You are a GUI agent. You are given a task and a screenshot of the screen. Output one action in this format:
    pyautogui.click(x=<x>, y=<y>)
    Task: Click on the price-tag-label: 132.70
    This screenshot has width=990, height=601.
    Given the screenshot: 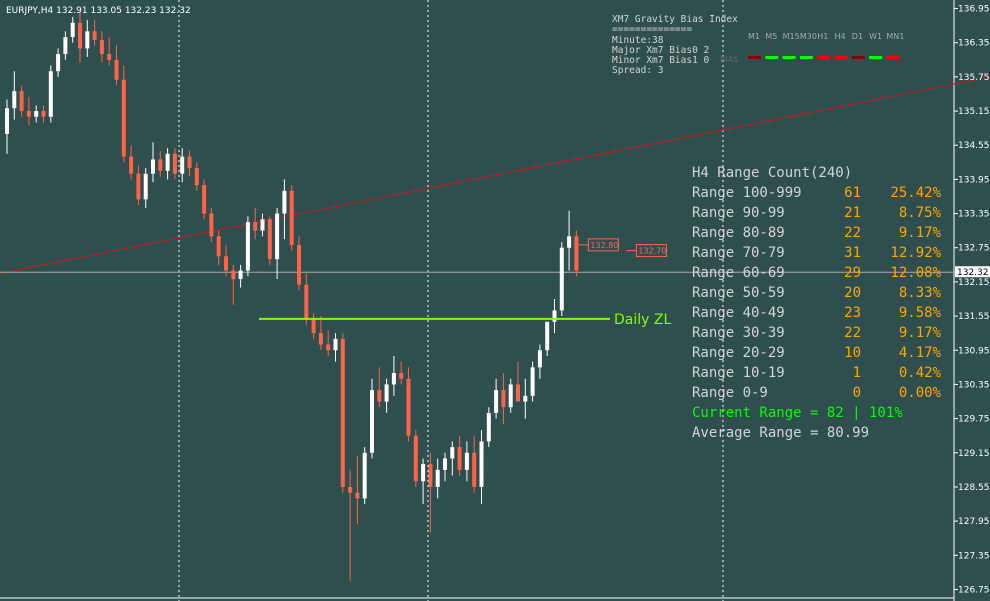 What is the action you would take?
    pyautogui.click(x=652, y=251)
    